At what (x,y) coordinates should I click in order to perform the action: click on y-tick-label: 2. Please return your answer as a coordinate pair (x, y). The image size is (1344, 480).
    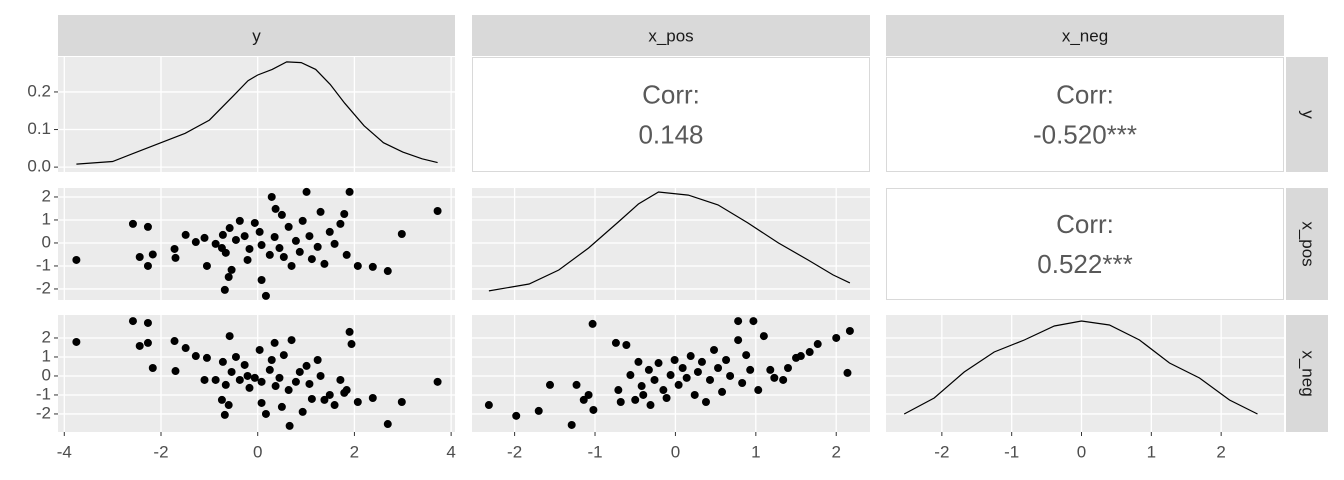
    Looking at the image, I should click on (46, 195).